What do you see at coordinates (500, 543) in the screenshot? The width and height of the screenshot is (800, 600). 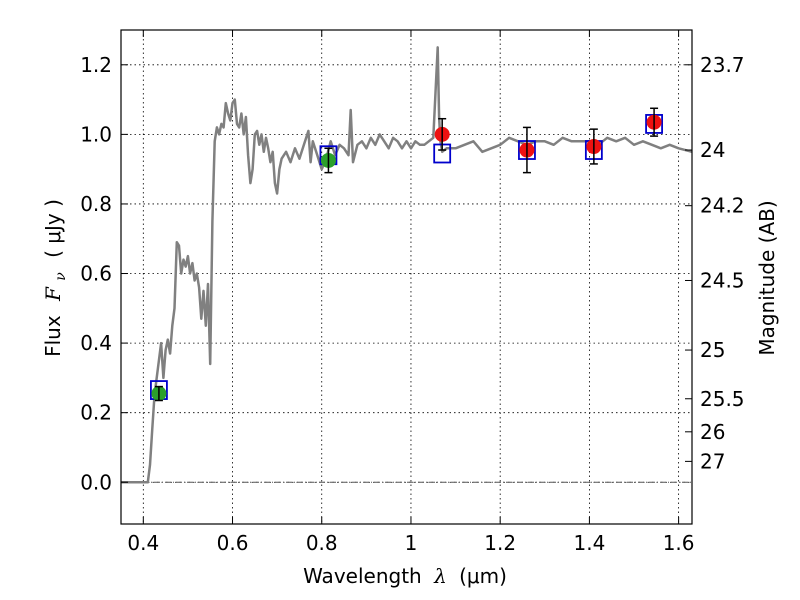 I see `x-tick-label: 1.2` at bounding box center [500, 543].